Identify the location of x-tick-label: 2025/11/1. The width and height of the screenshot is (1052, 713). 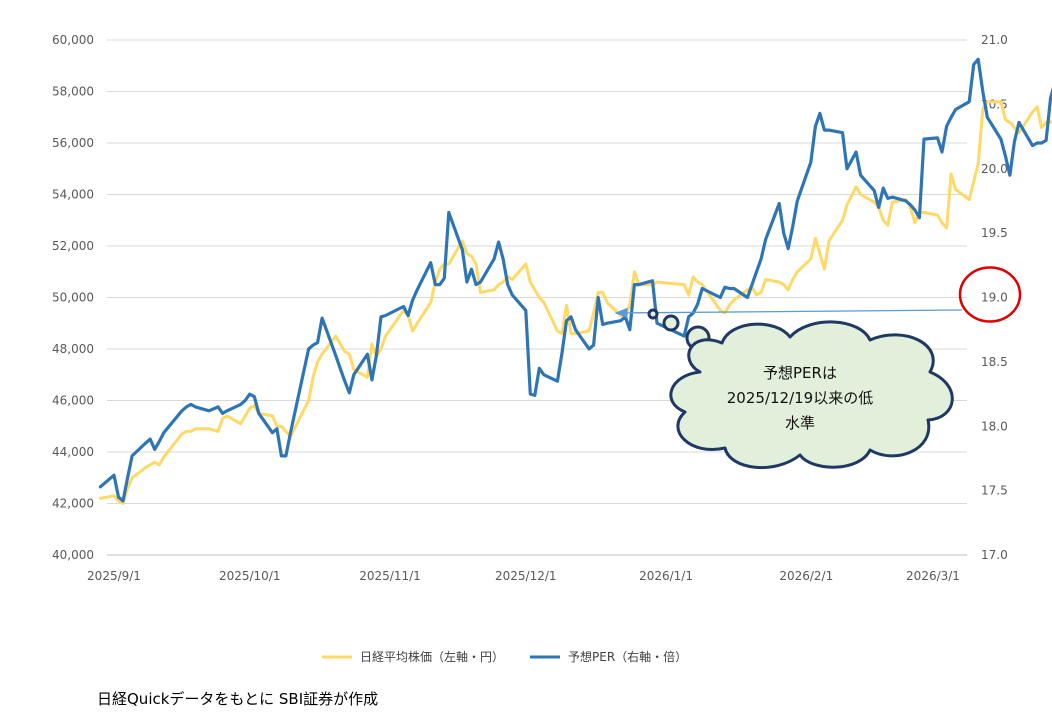
(390, 576).